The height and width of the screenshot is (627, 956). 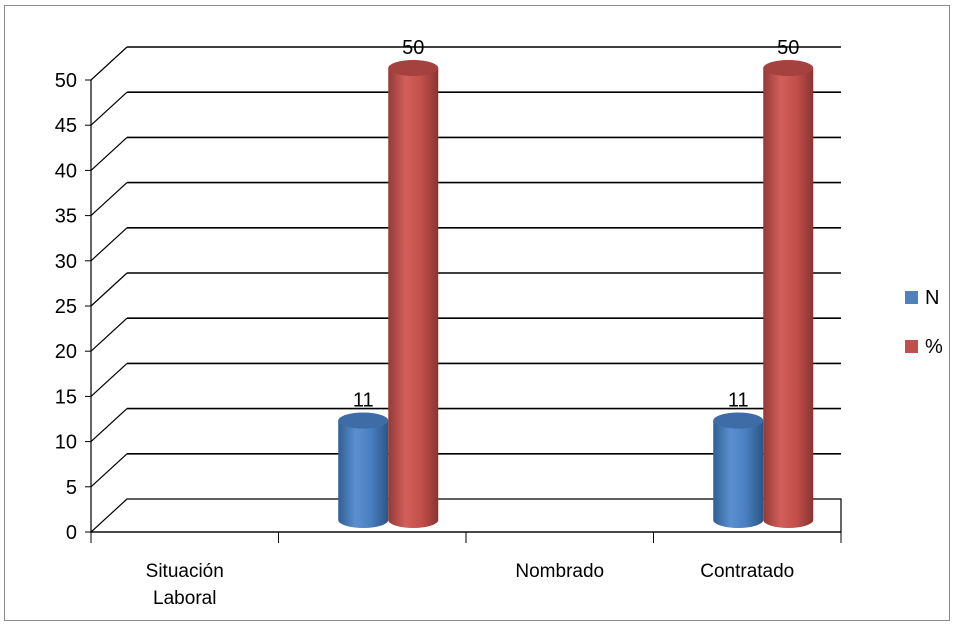 I want to click on y-tick-label: 45, so click(x=66, y=126).